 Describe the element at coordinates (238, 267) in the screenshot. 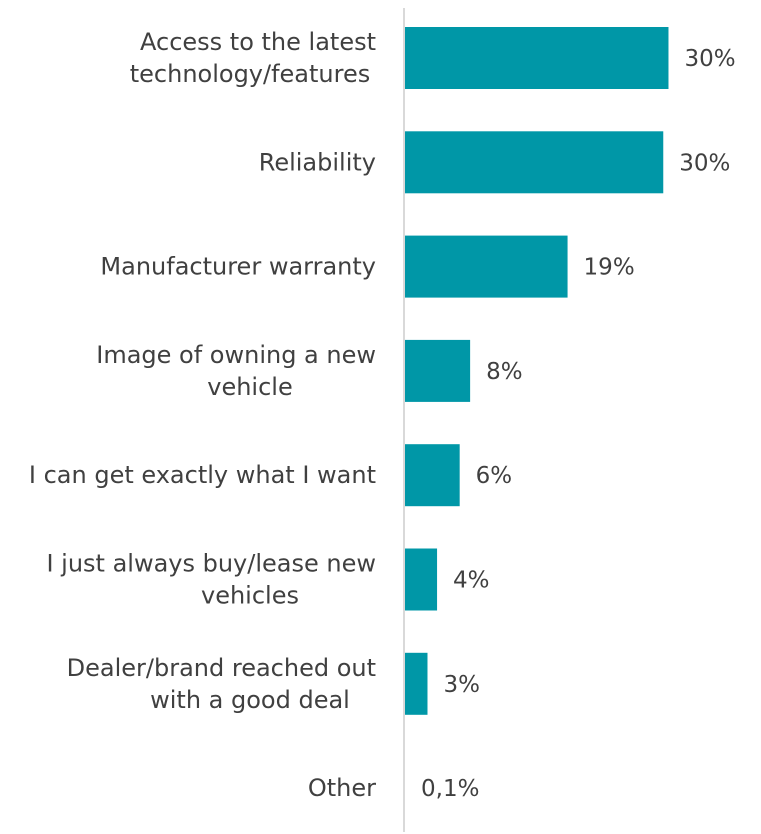

I see `category-label-2-line-0: Manufacturer warranty` at that location.